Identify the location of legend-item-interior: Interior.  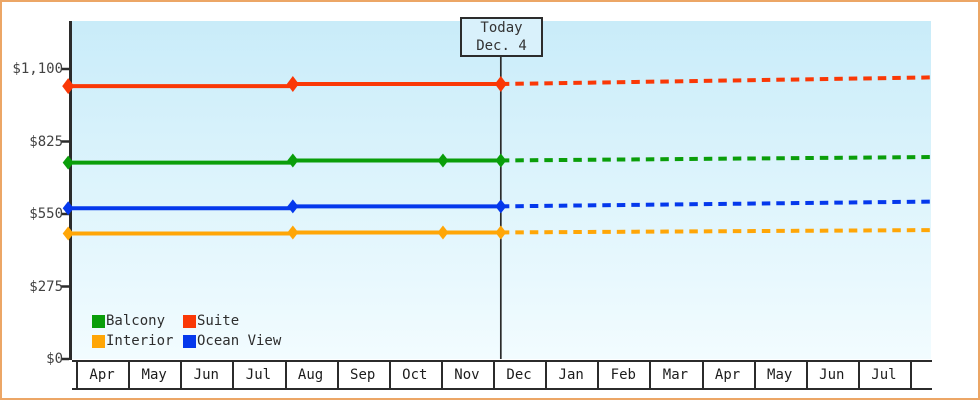
(132, 341).